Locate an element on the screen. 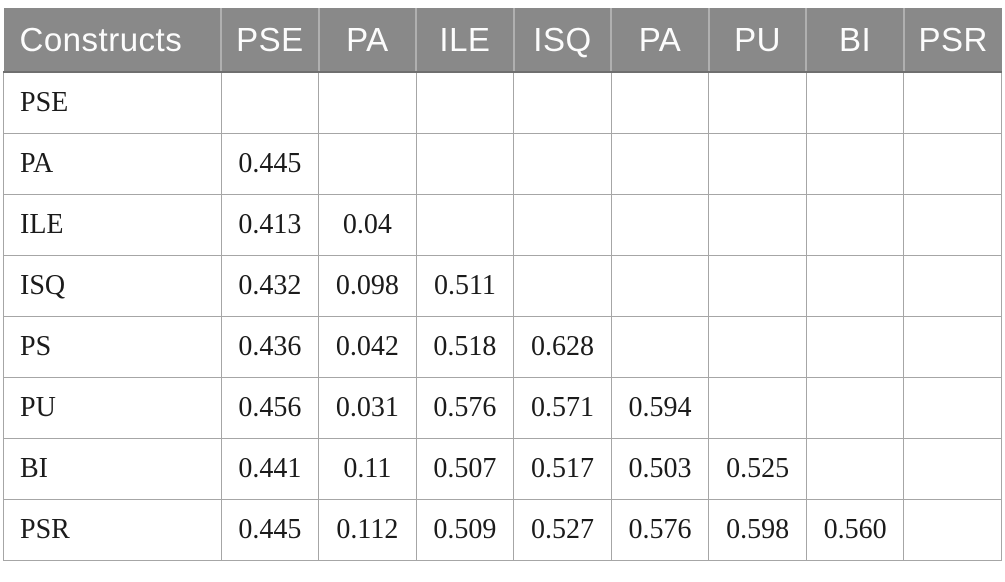 Image resolution: width=1005 pixels, height=582 pixels. header-cell-pa2: PA is located at coordinates (659, 40).